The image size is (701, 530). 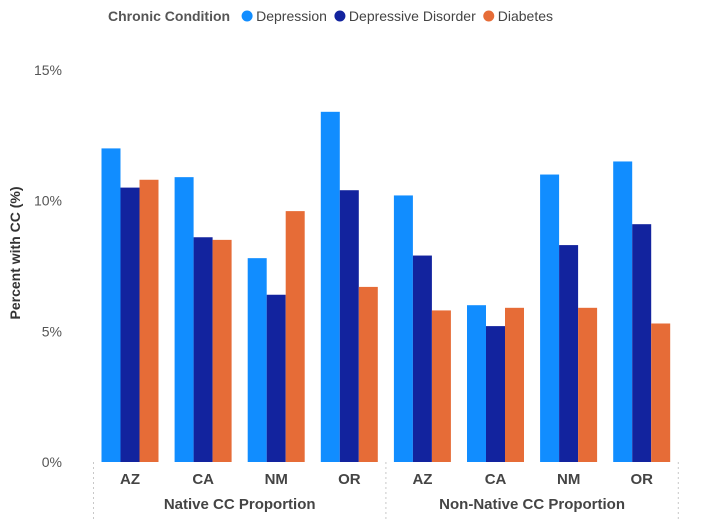 I want to click on legend-label-diabetes: Diabetes, so click(x=525, y=16).